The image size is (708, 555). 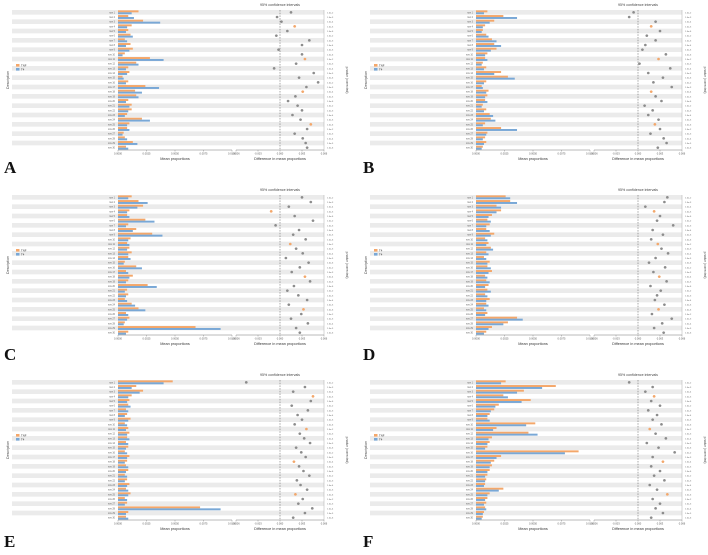 What do you see at coordinates (660, 339) in the screenshot?
I see `diff-tick-label: 0.003` at bounding box center [660, 339].